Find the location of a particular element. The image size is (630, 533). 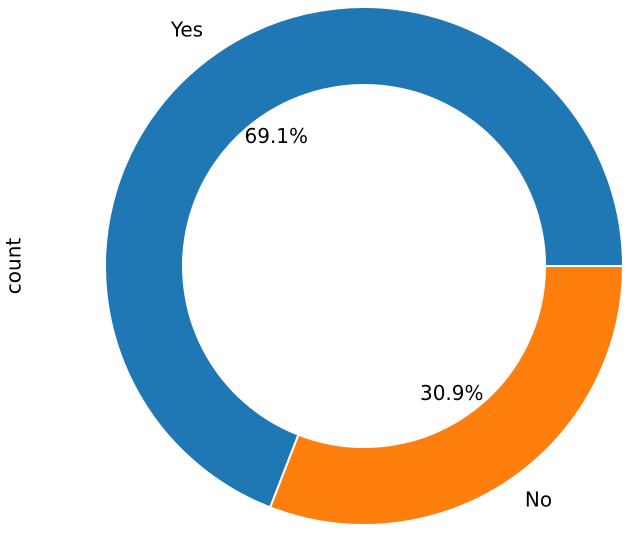

y-axis-label: count is located at coordinates (14, 266).